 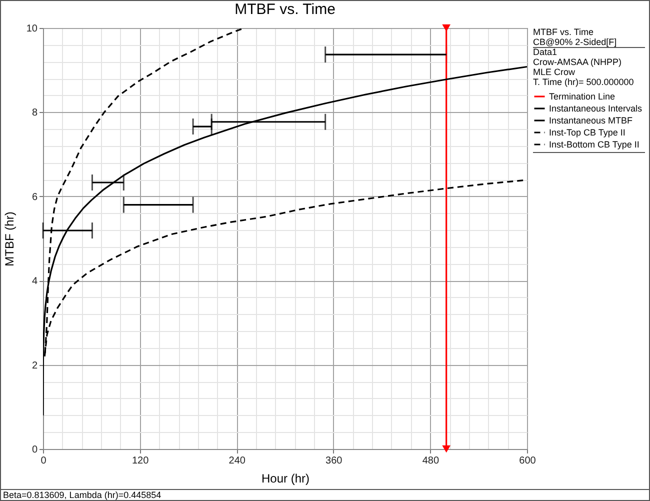 I want to click on x-tick-label: 120, so click(x=141, y=461).